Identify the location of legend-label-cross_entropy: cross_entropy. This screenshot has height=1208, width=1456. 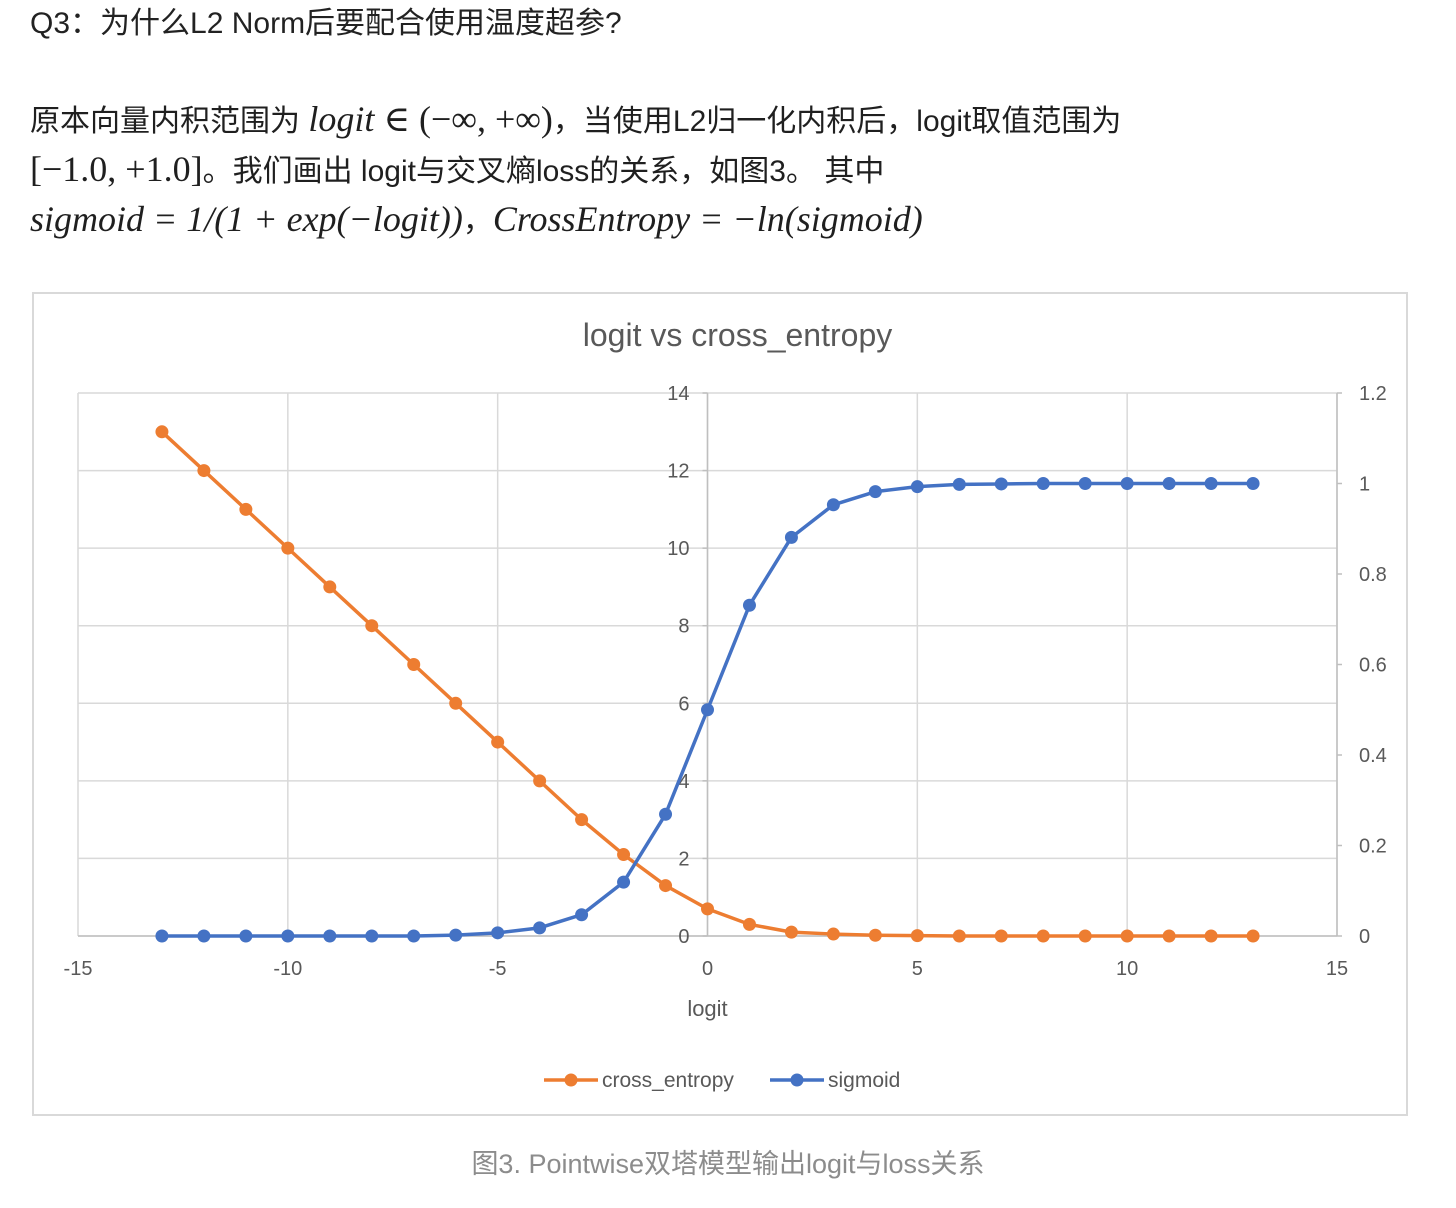
(668, 1080).